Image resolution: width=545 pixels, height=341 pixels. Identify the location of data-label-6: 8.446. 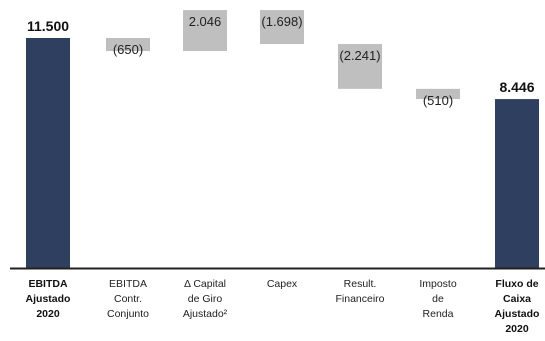
(516, 87).